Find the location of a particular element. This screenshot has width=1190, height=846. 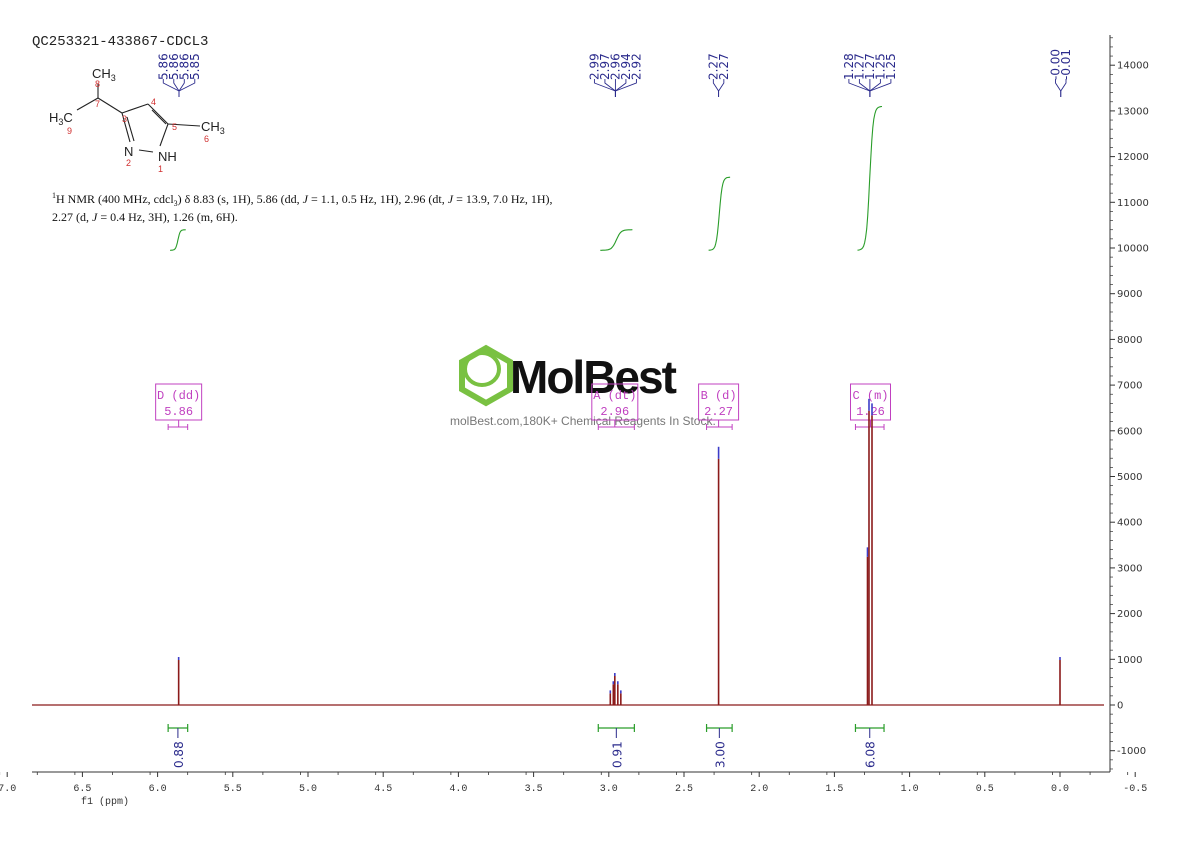

num-7: 7 is located at coordinates (97, 104).